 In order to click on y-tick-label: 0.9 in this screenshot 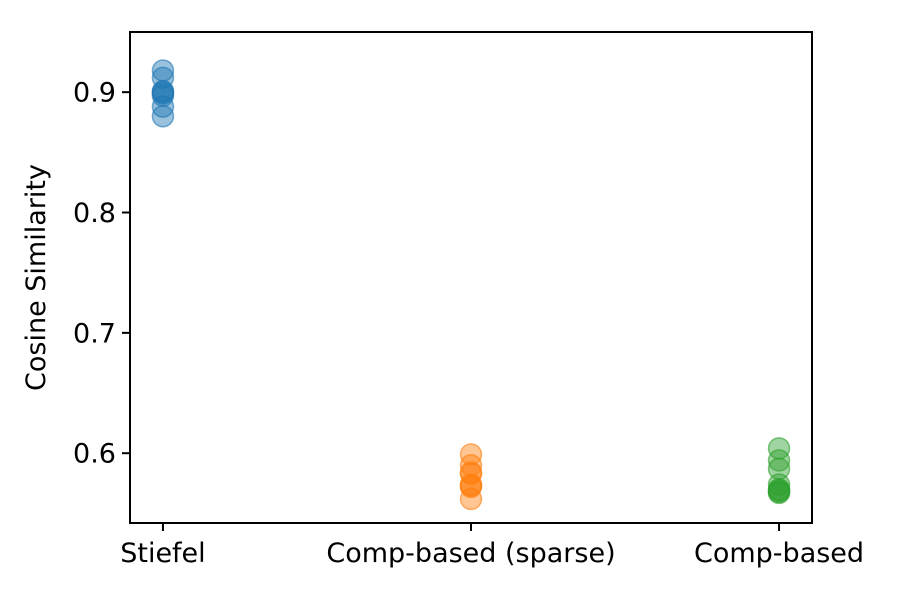, I will do `click(94, 93)`.